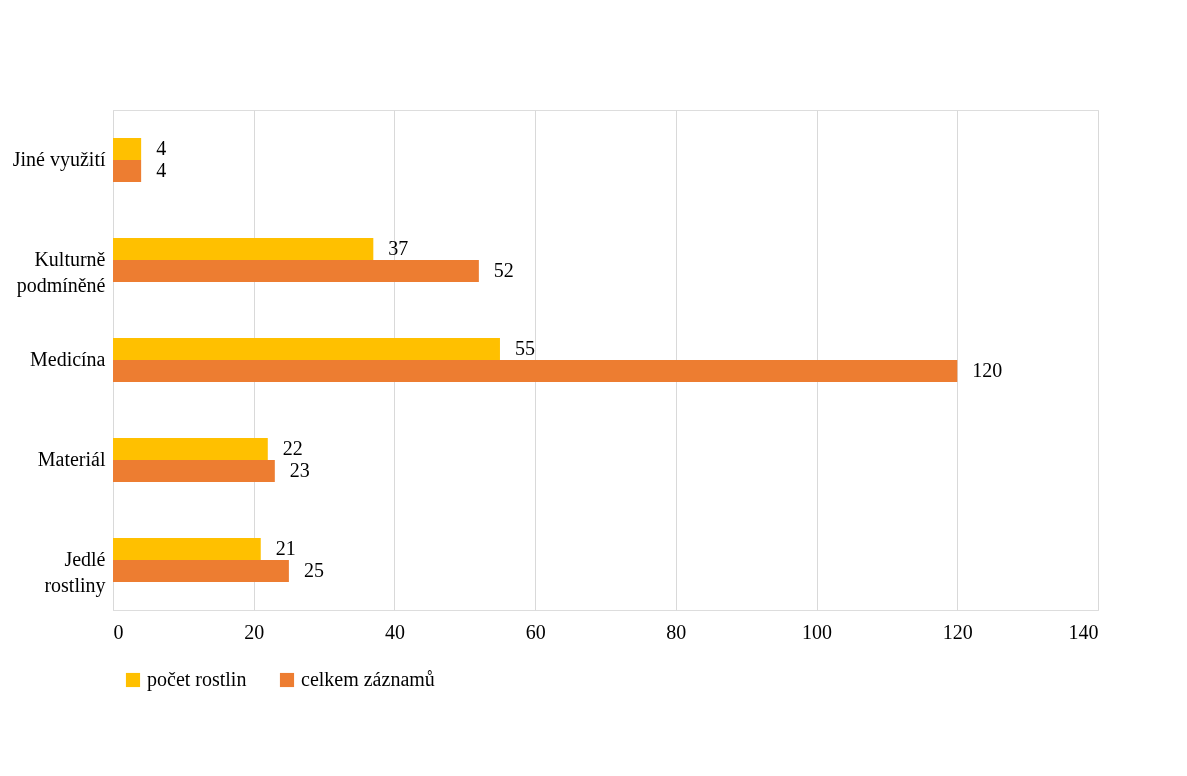 The image size is (1187, 776). What do you see at coordinates (254, 631) in the screenshot?
I see `x-tick-label: 20` at bounding box center [254, 631].